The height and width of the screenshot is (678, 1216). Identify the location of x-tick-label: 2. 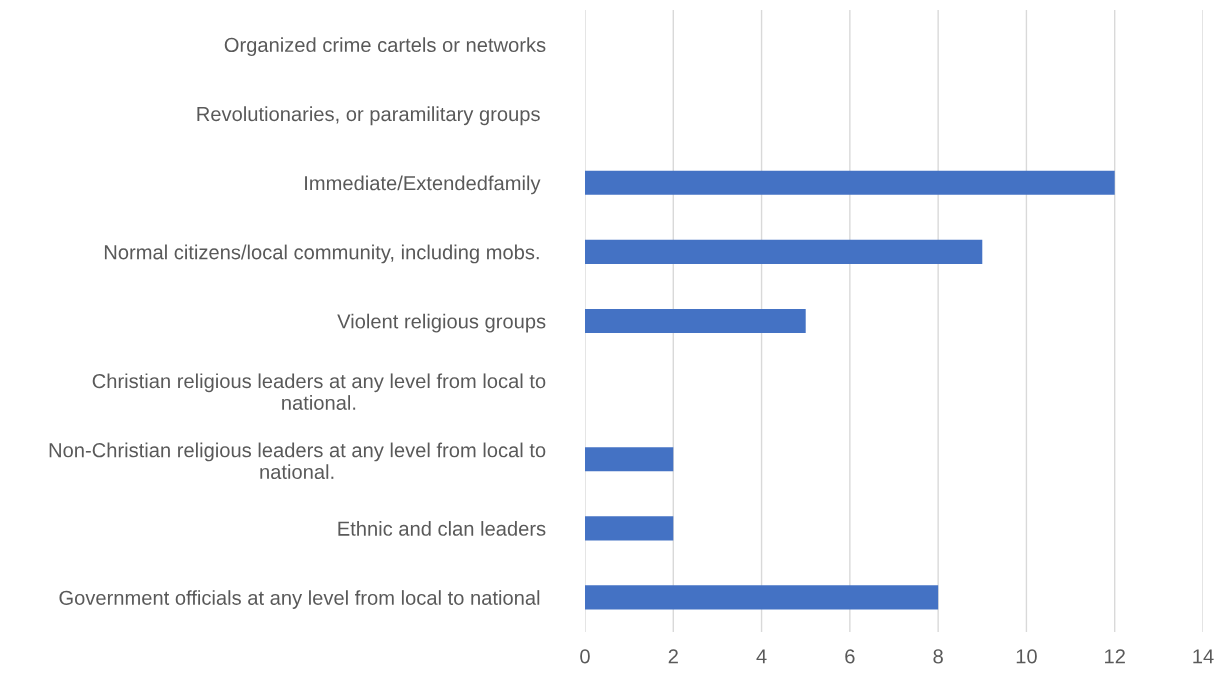
(673, 656).